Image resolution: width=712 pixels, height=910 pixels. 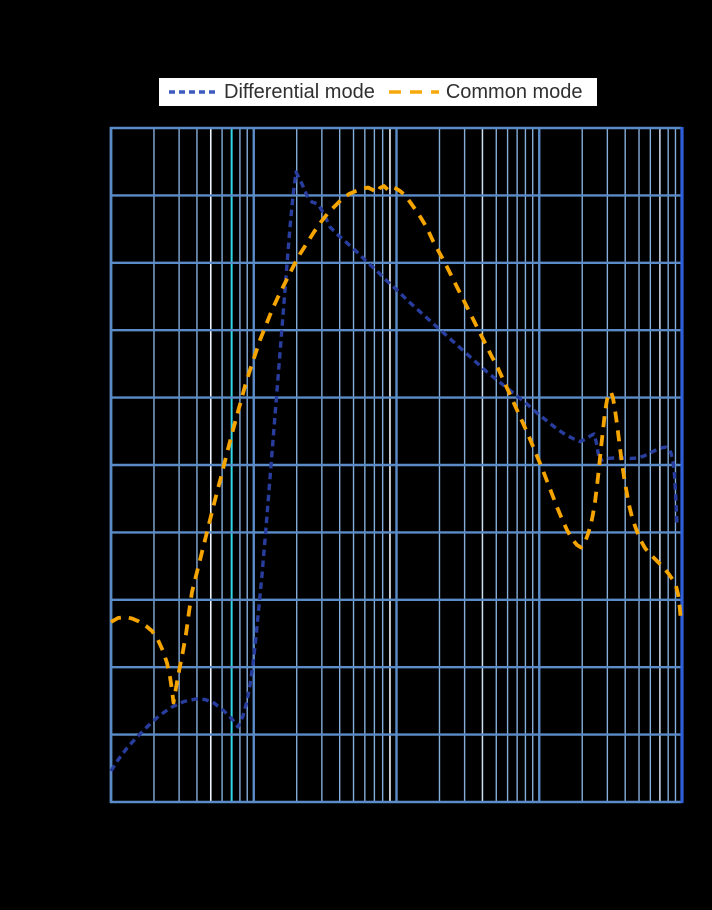 What do you see at coordinates (413, 92) in the screenshot?
I see `common-mode-legend-swatch` at bounding box center [413, 92].